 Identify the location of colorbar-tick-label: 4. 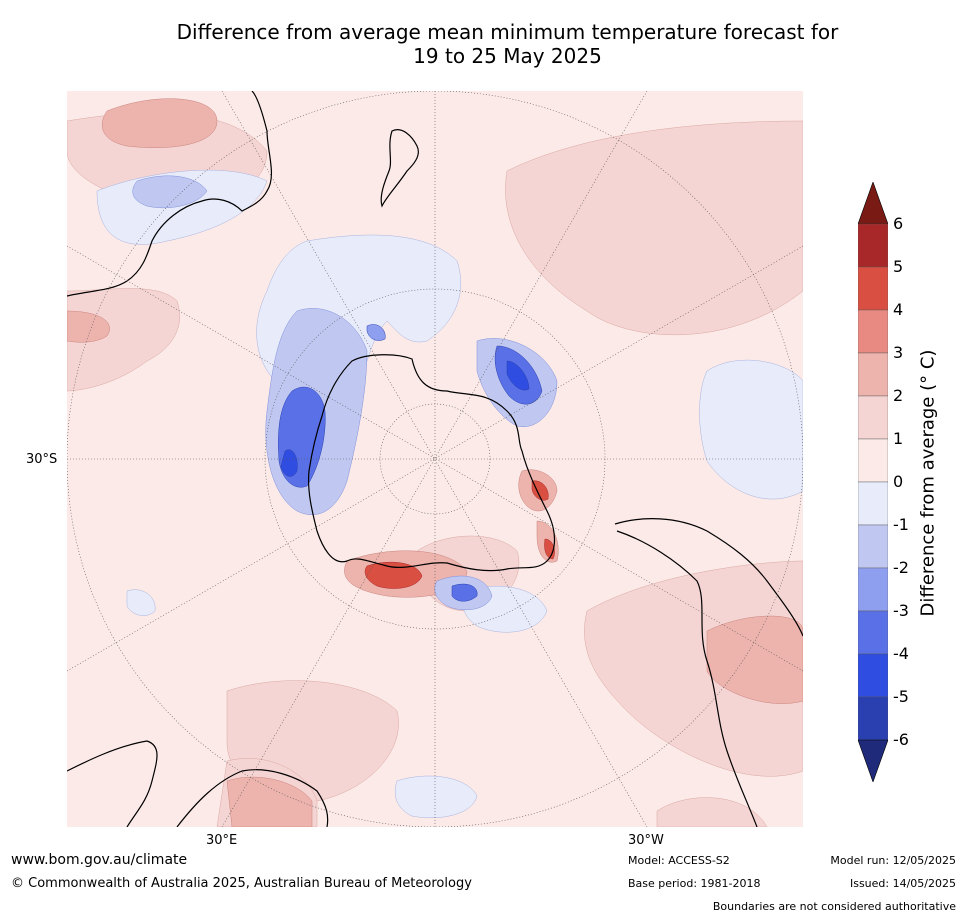
(898, 309).